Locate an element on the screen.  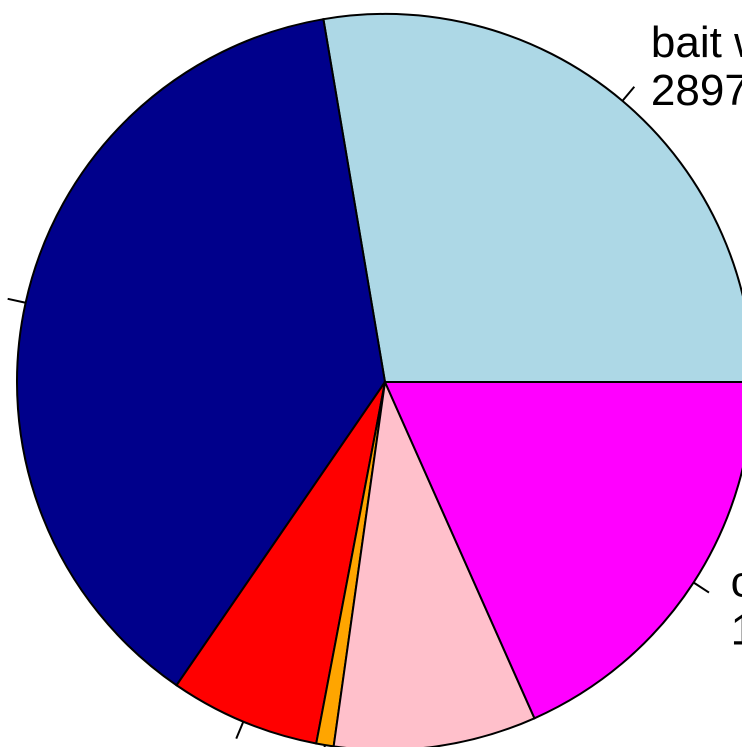
slice-label-0: bait w is located at coordinates (696, 42).